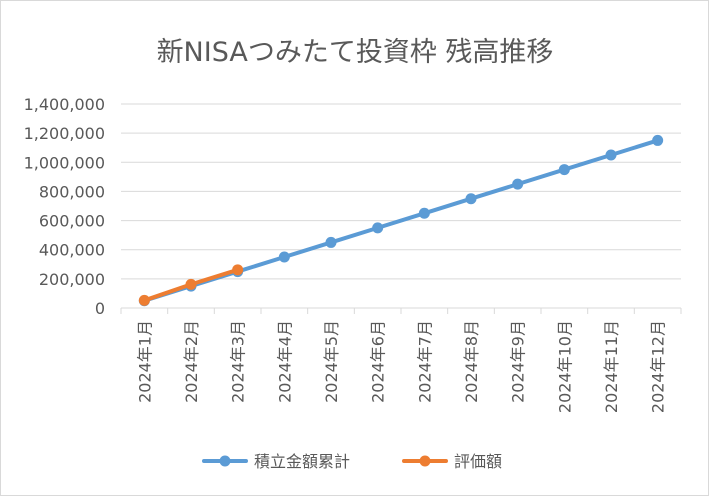 This screenshot has height=496, width=709. I want to click on y-tick-label: 1,000,000, so click(64, 162).